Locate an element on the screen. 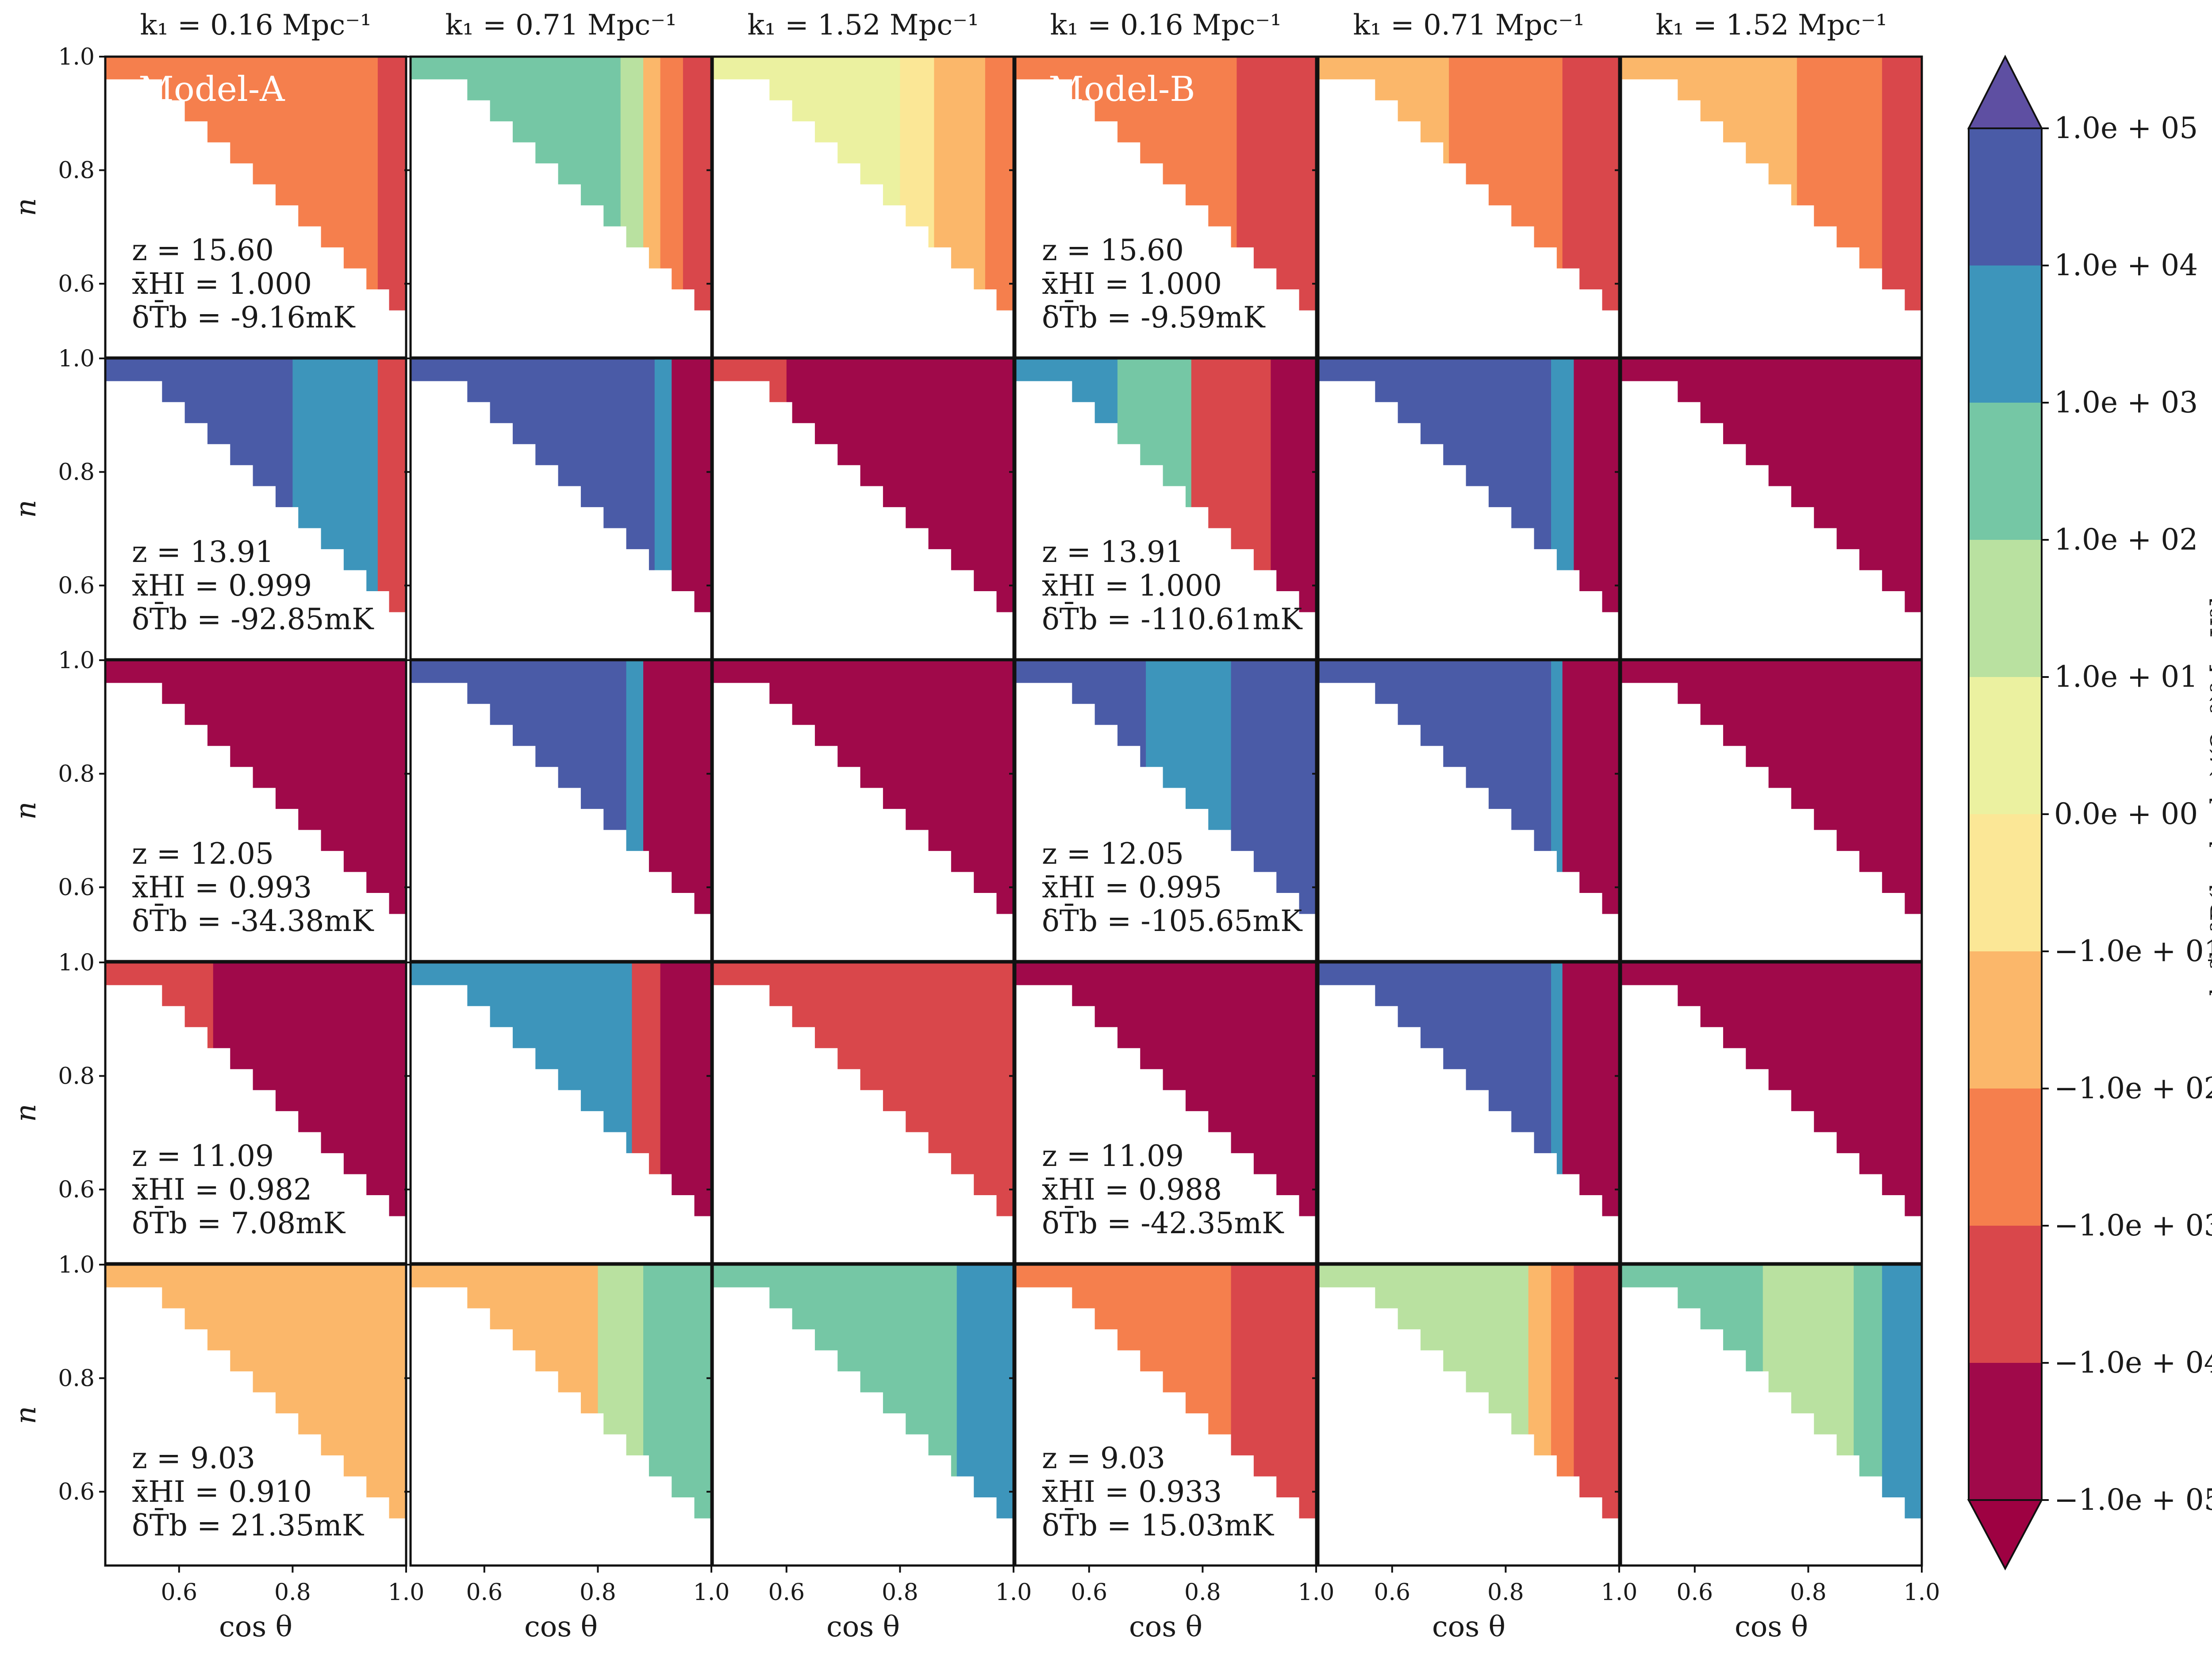  panel-r3-c0: 0.6 0.8 1.0 n is located at coordinates (209, 1107).